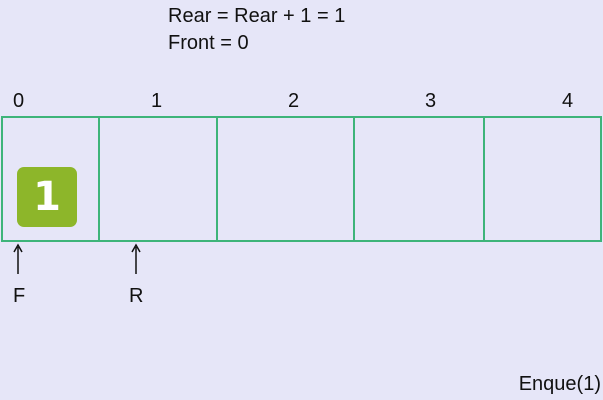  Describe the element at coordinates (294, 101) in the screenshot. I see `index-label-2: 2` at that location.